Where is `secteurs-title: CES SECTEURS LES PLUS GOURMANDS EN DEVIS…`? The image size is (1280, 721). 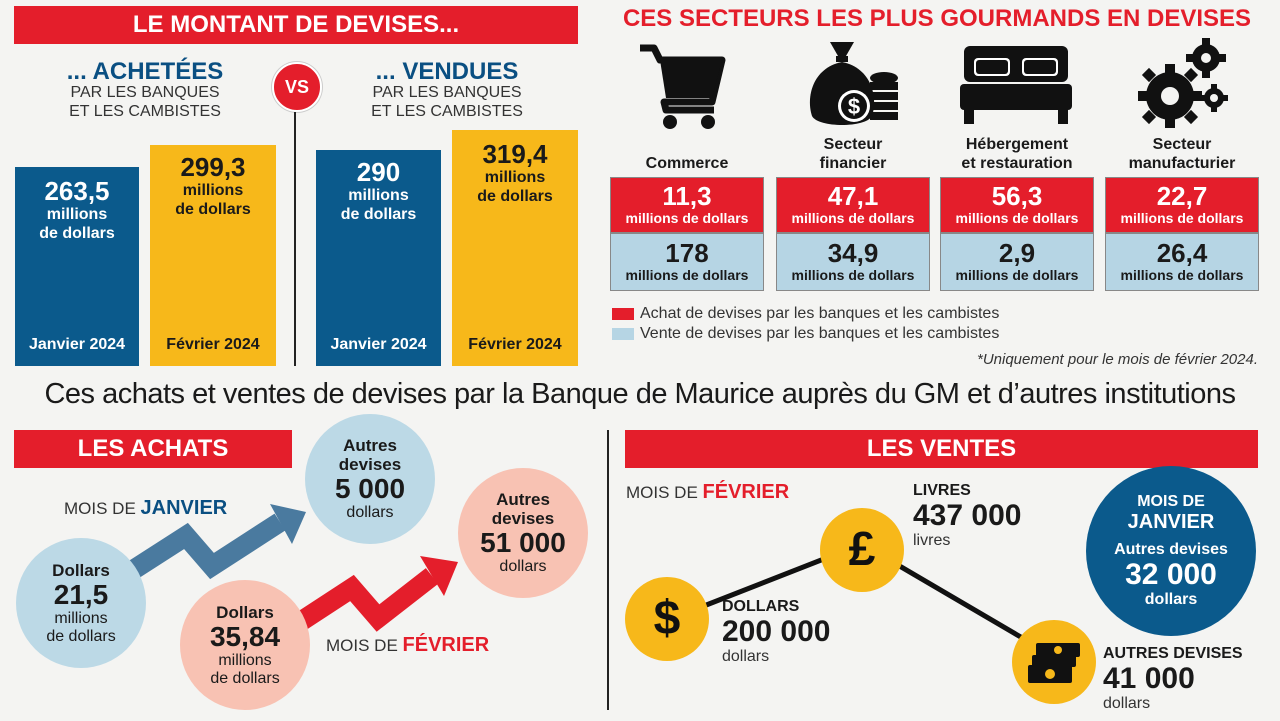
secteurs-title: CES SECTEURS LES PLUS GOURMANDS EN DEVIS… is located at coordinates (937, 18).